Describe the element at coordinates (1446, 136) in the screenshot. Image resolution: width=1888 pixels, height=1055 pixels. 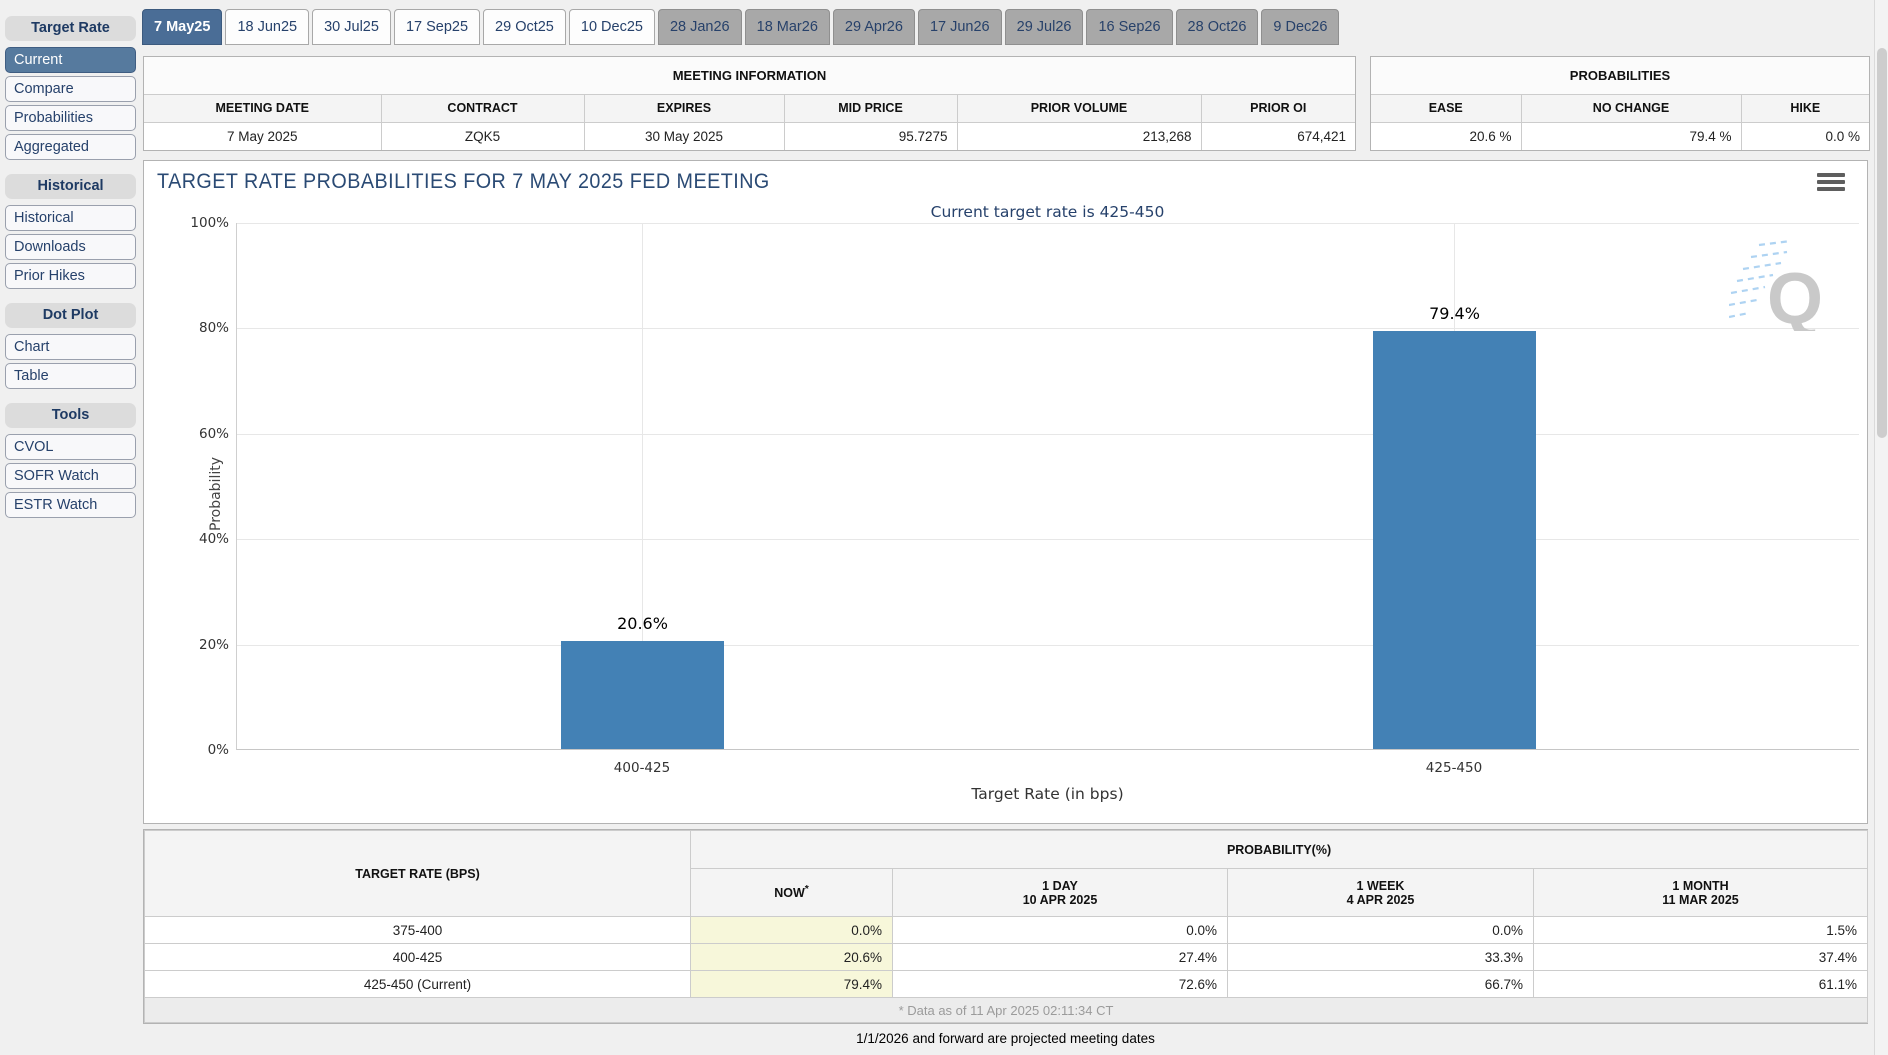
I see `ease-value: 20.6 %` at that location.